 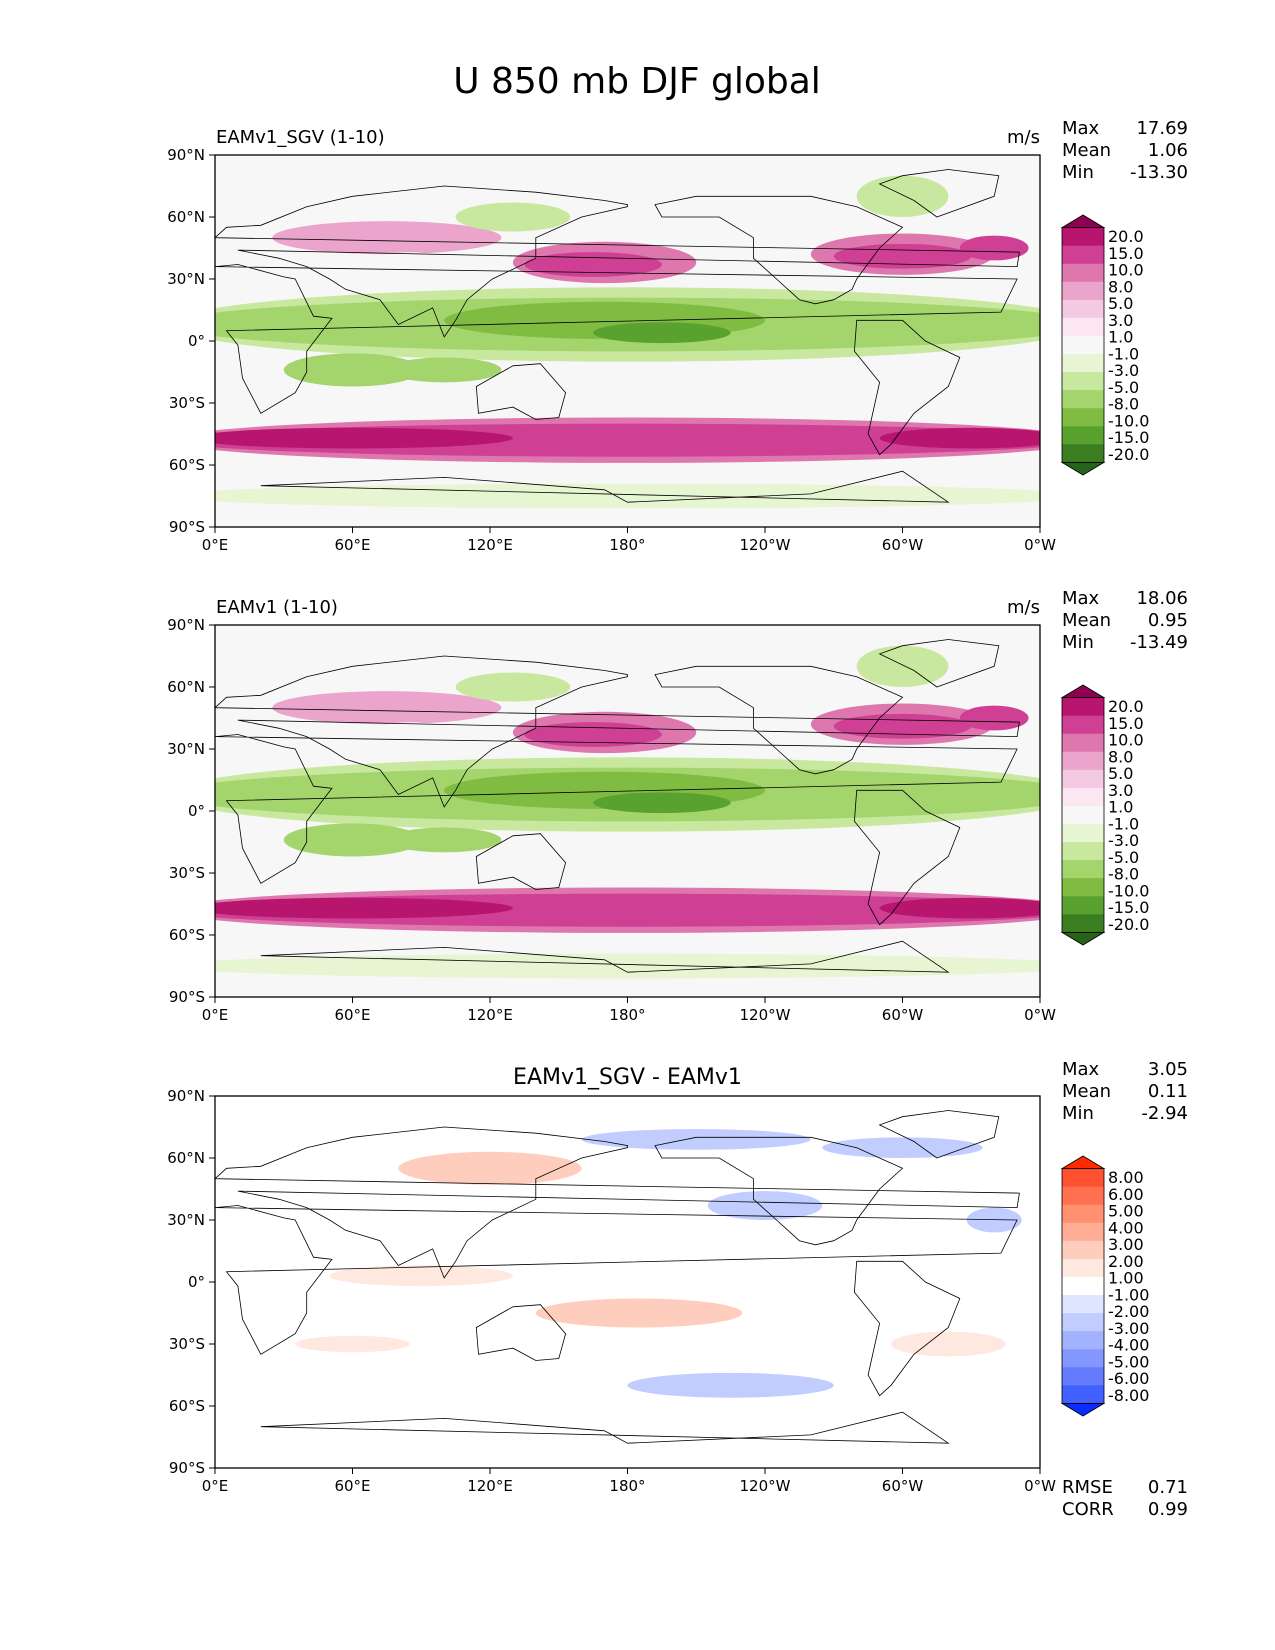 What do you see at coordinates (1083, 938) in the screenshot?
I see `colorbar-extend-bottom` at bounding box center [1083, 938].